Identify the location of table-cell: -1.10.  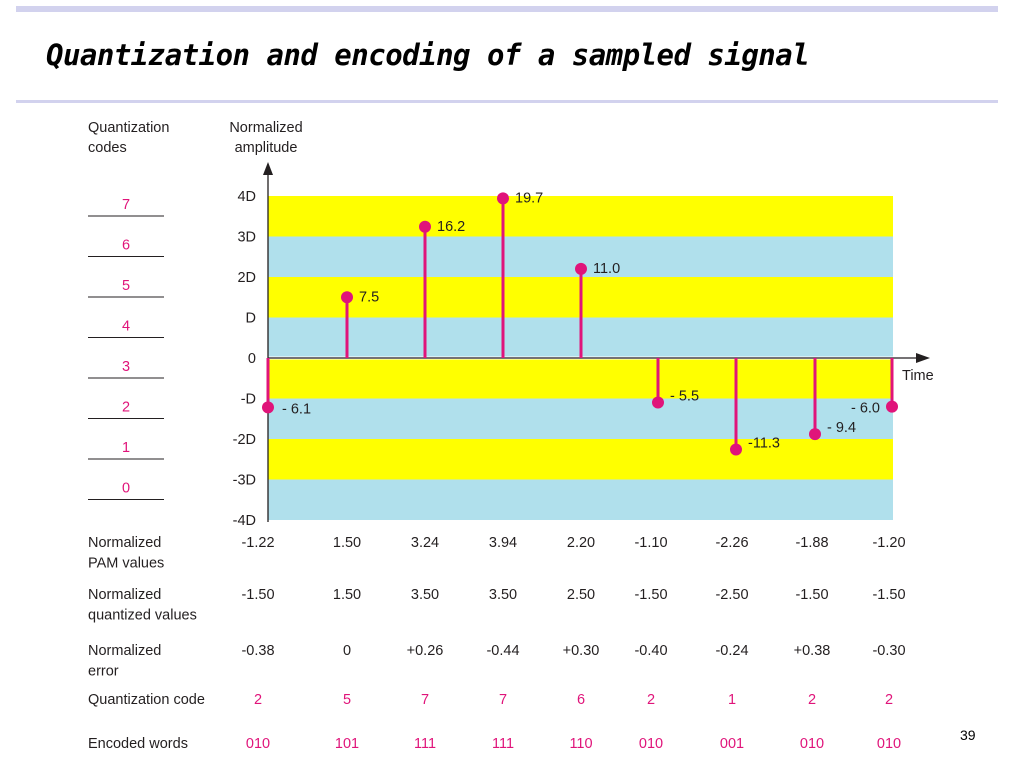
(650, 543).